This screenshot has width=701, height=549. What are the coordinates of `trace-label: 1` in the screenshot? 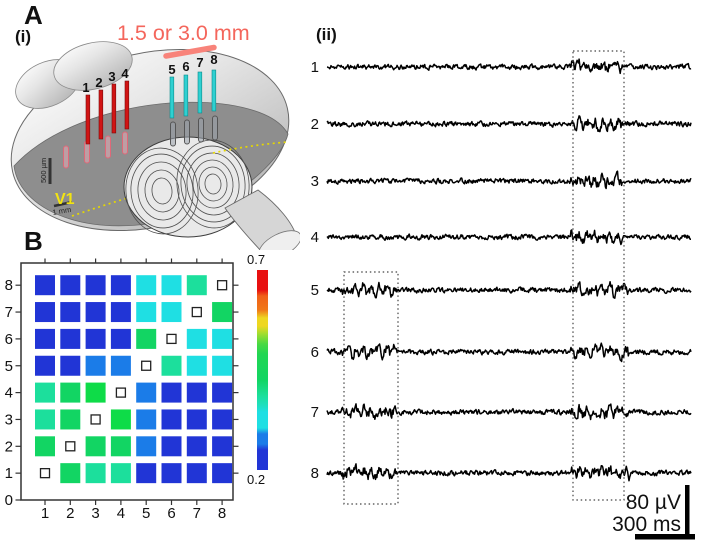 It's located at (315, 67).